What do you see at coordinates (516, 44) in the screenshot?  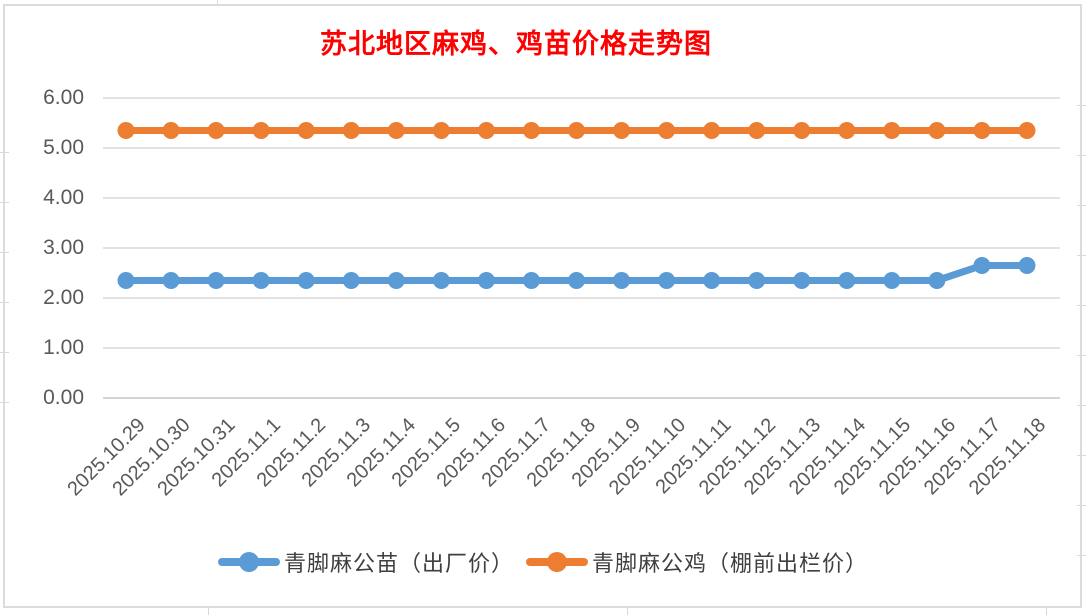 I see `chart-title: 苏北地区麻鸡、鸡苗价格走势图` at bounding box center [516, 44].